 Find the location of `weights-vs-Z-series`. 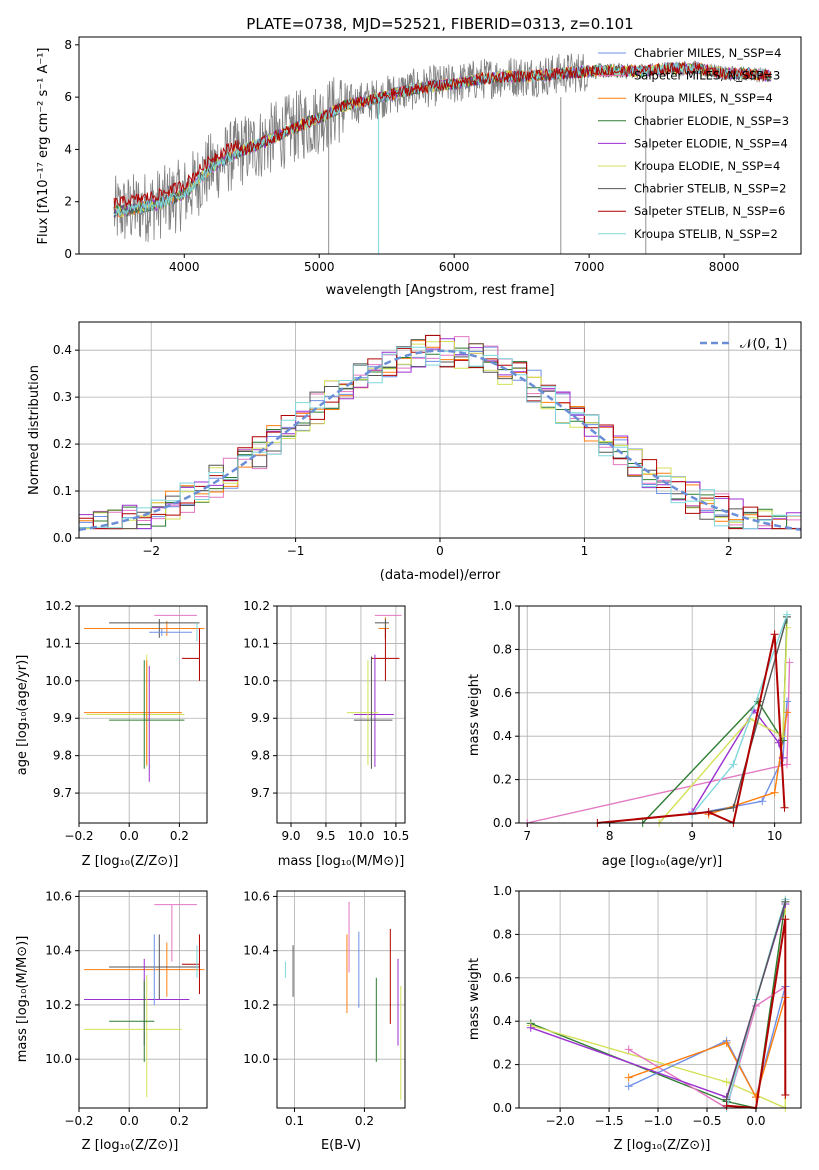

weights-vs-Z-series is located at coordinates (658, 1003).